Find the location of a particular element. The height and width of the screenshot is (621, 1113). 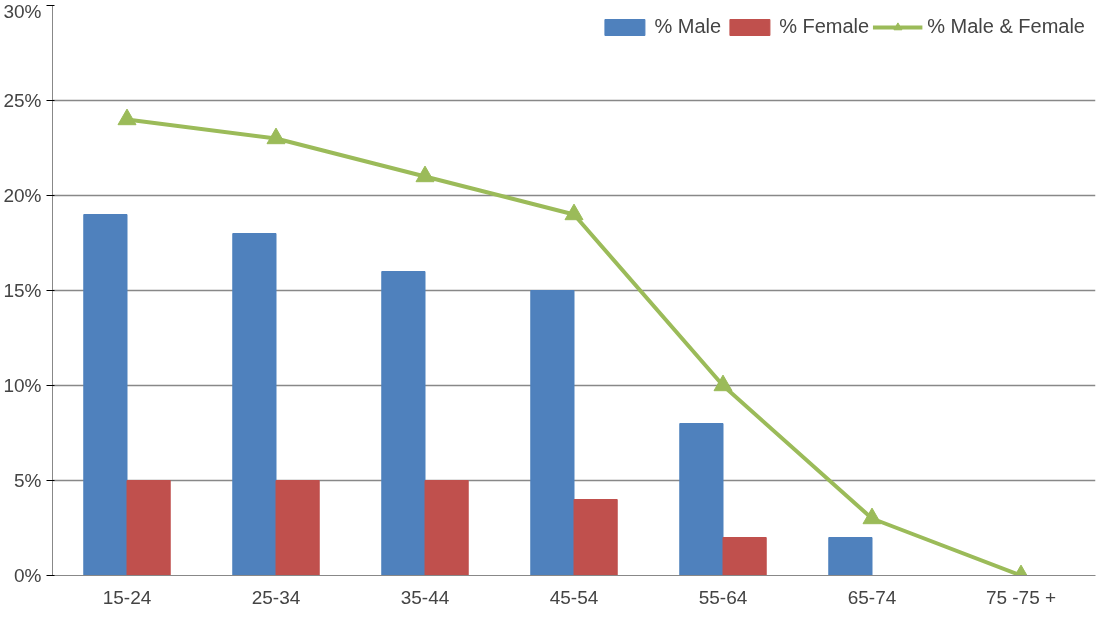

x-tick-label: 25-34 is located at coordinates (276, 597).